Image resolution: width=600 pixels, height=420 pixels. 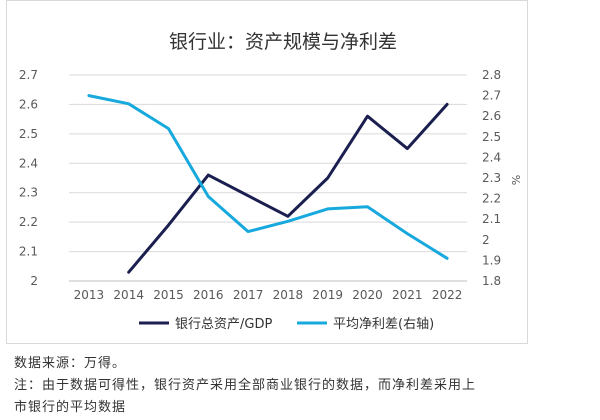 What do you see at coordinates (70, 363) in the screenshot?
I see `source-note: 数据来源：万得。` at bounding box center [70, 363].